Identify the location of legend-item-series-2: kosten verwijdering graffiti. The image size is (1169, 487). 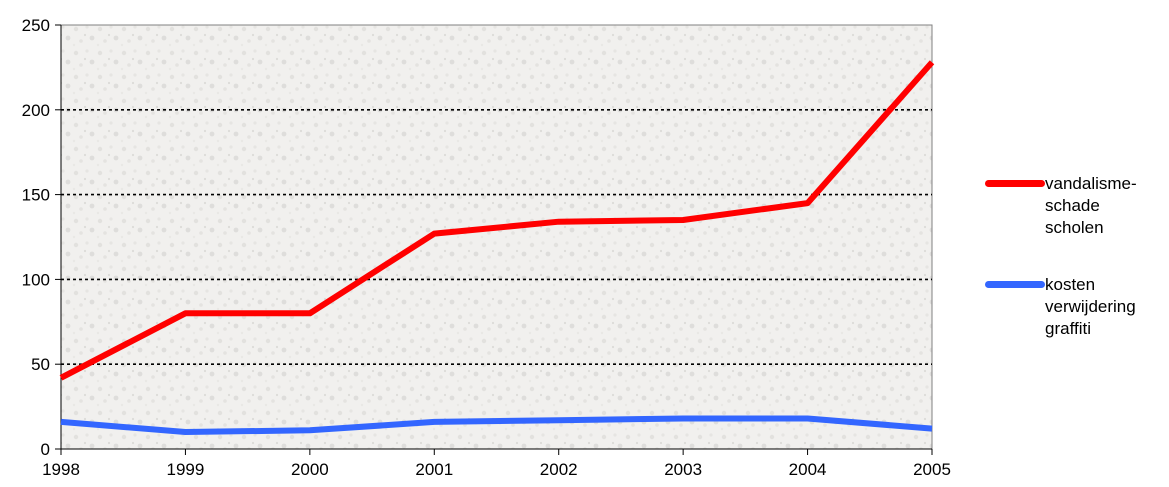
(1077, 307).